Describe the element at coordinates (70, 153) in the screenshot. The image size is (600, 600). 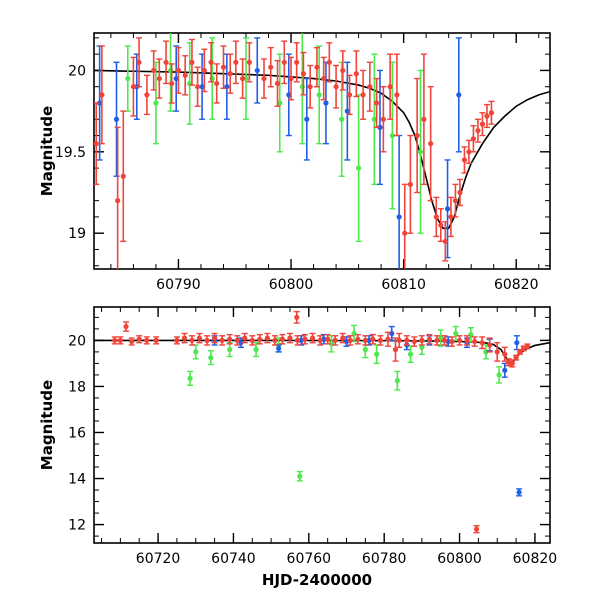
I see `y-tick-label: 19.5` at that location.